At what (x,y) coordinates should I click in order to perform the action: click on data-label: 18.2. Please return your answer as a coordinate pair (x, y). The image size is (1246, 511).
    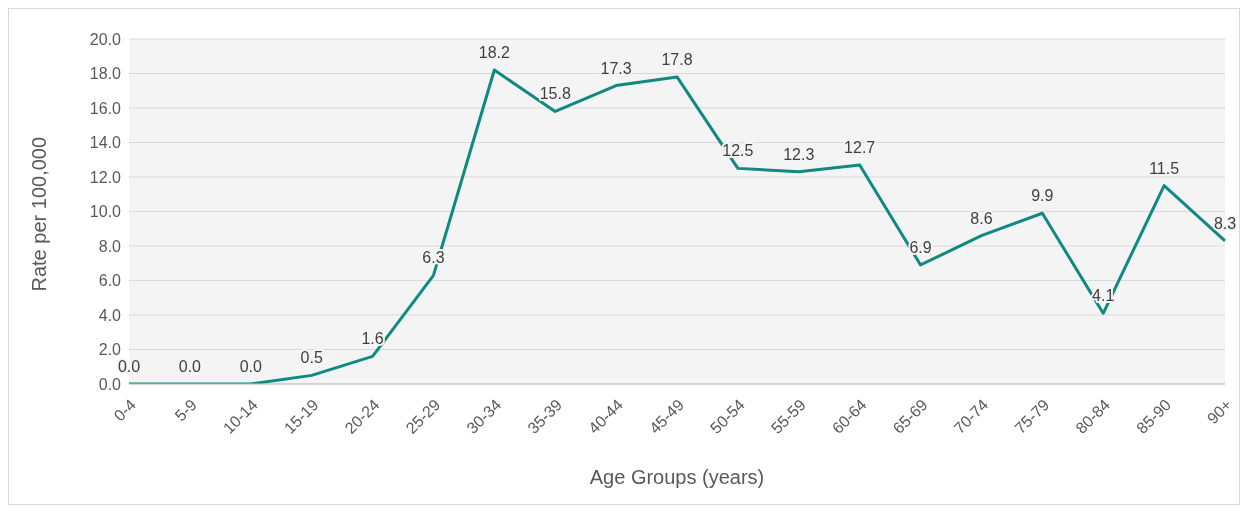
    Looking at the image, I should click on (494, 53).